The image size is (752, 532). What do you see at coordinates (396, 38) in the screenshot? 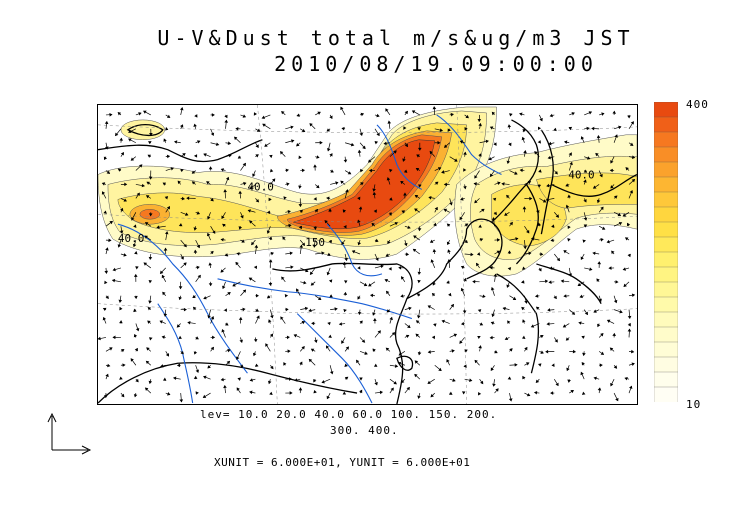
I see `map-title-line1: U-V&Dust total m/s&ug/m3 JST` at bounding box center [396, 38].